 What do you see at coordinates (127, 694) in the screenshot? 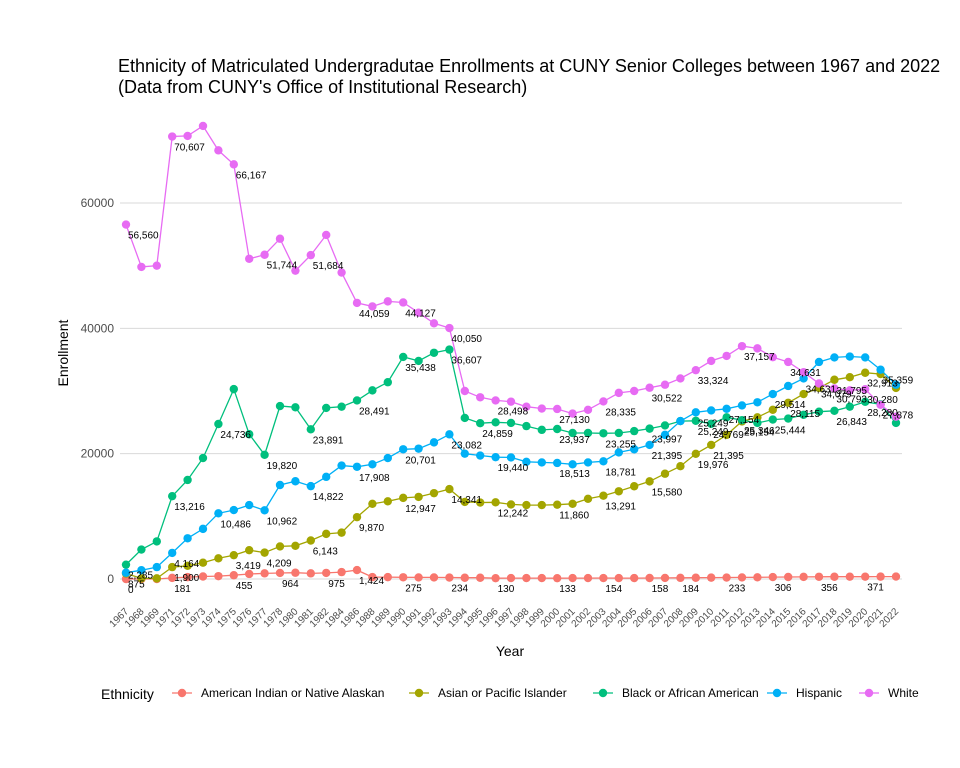
I see `legend-title: Ethnicity` at bounding box center [127, 694].